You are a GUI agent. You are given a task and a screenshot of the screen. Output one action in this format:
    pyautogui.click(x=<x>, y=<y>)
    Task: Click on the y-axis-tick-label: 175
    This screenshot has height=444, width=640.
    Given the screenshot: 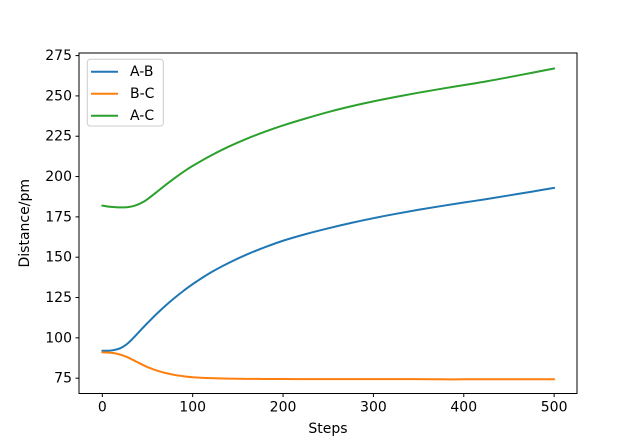 What is the action you would take?
    pyautogui.click(x=58, y=217)
    